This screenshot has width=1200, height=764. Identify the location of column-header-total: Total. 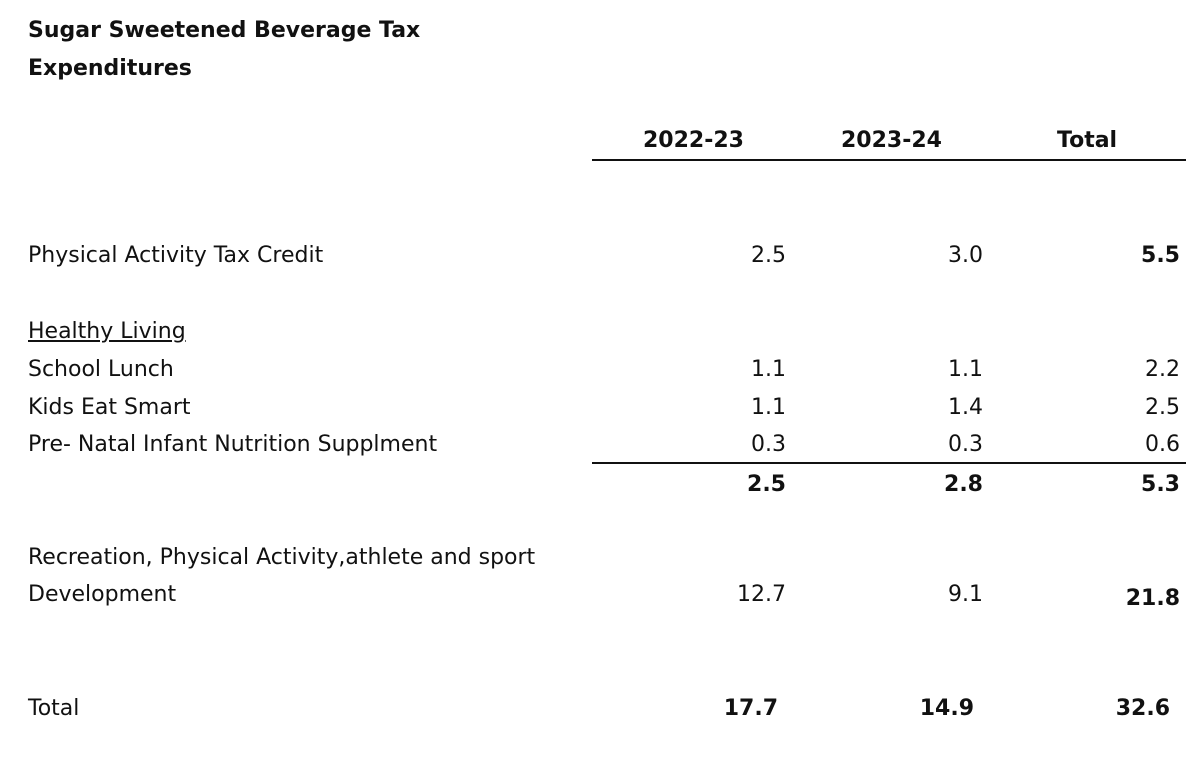
(1087, 140).